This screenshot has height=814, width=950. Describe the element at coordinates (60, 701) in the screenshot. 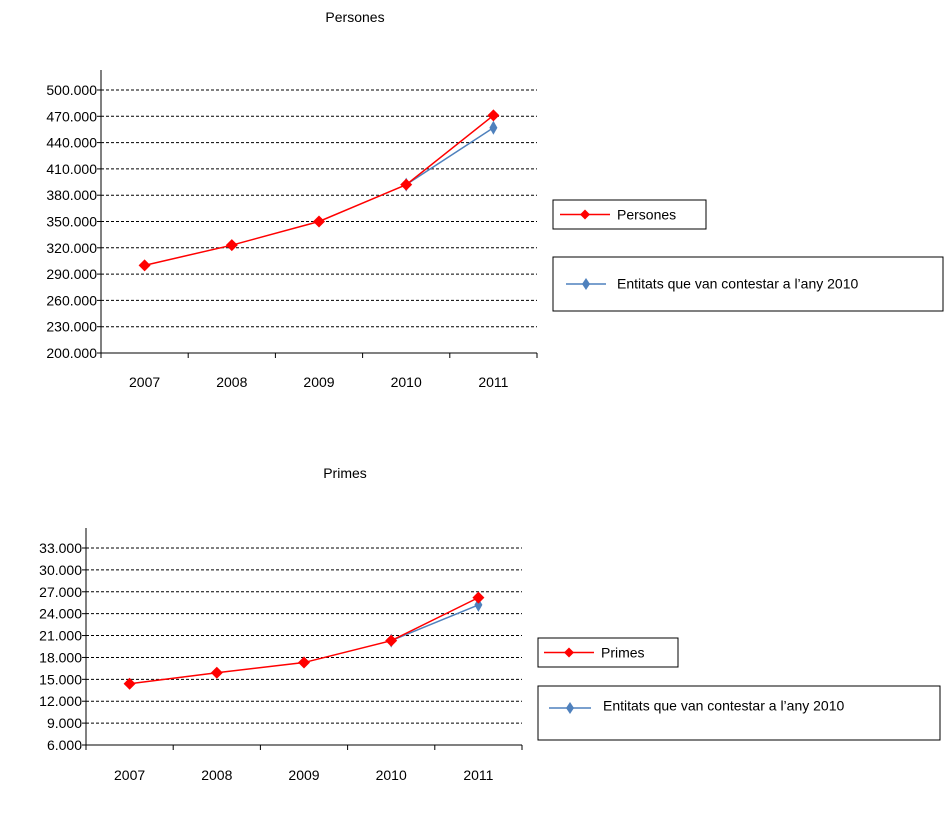

I see `y-tick-label: 12.000` at that location.